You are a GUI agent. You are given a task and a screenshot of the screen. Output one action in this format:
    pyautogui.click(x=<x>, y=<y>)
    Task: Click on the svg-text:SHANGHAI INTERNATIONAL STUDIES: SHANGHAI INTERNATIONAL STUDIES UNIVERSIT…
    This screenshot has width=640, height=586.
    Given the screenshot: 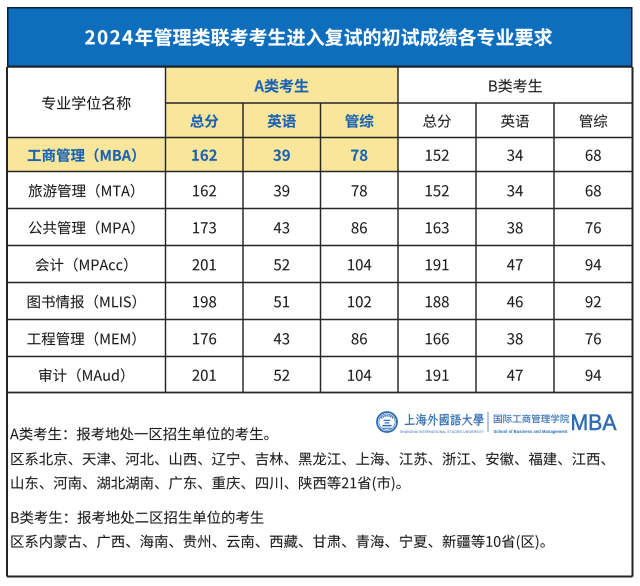 What is the action you would take?
    pyautogui.click(x=442, y=432)
    